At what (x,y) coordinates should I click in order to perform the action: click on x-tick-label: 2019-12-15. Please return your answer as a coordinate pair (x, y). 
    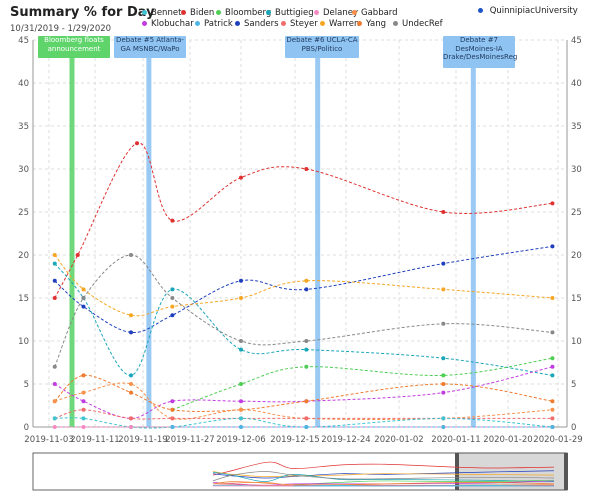
    Looking at the image, I should click on (294, 440).